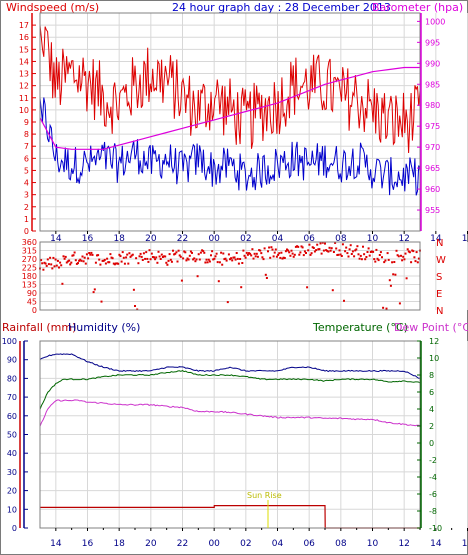 This screenshot has height=555, width=468. I want to click on wind-average-line, so click(230, 146).